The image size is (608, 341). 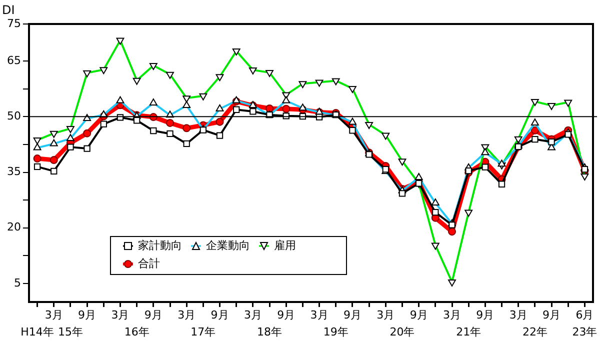 I want to click on legend-label: 家計動向, so click(x=160, y=245).